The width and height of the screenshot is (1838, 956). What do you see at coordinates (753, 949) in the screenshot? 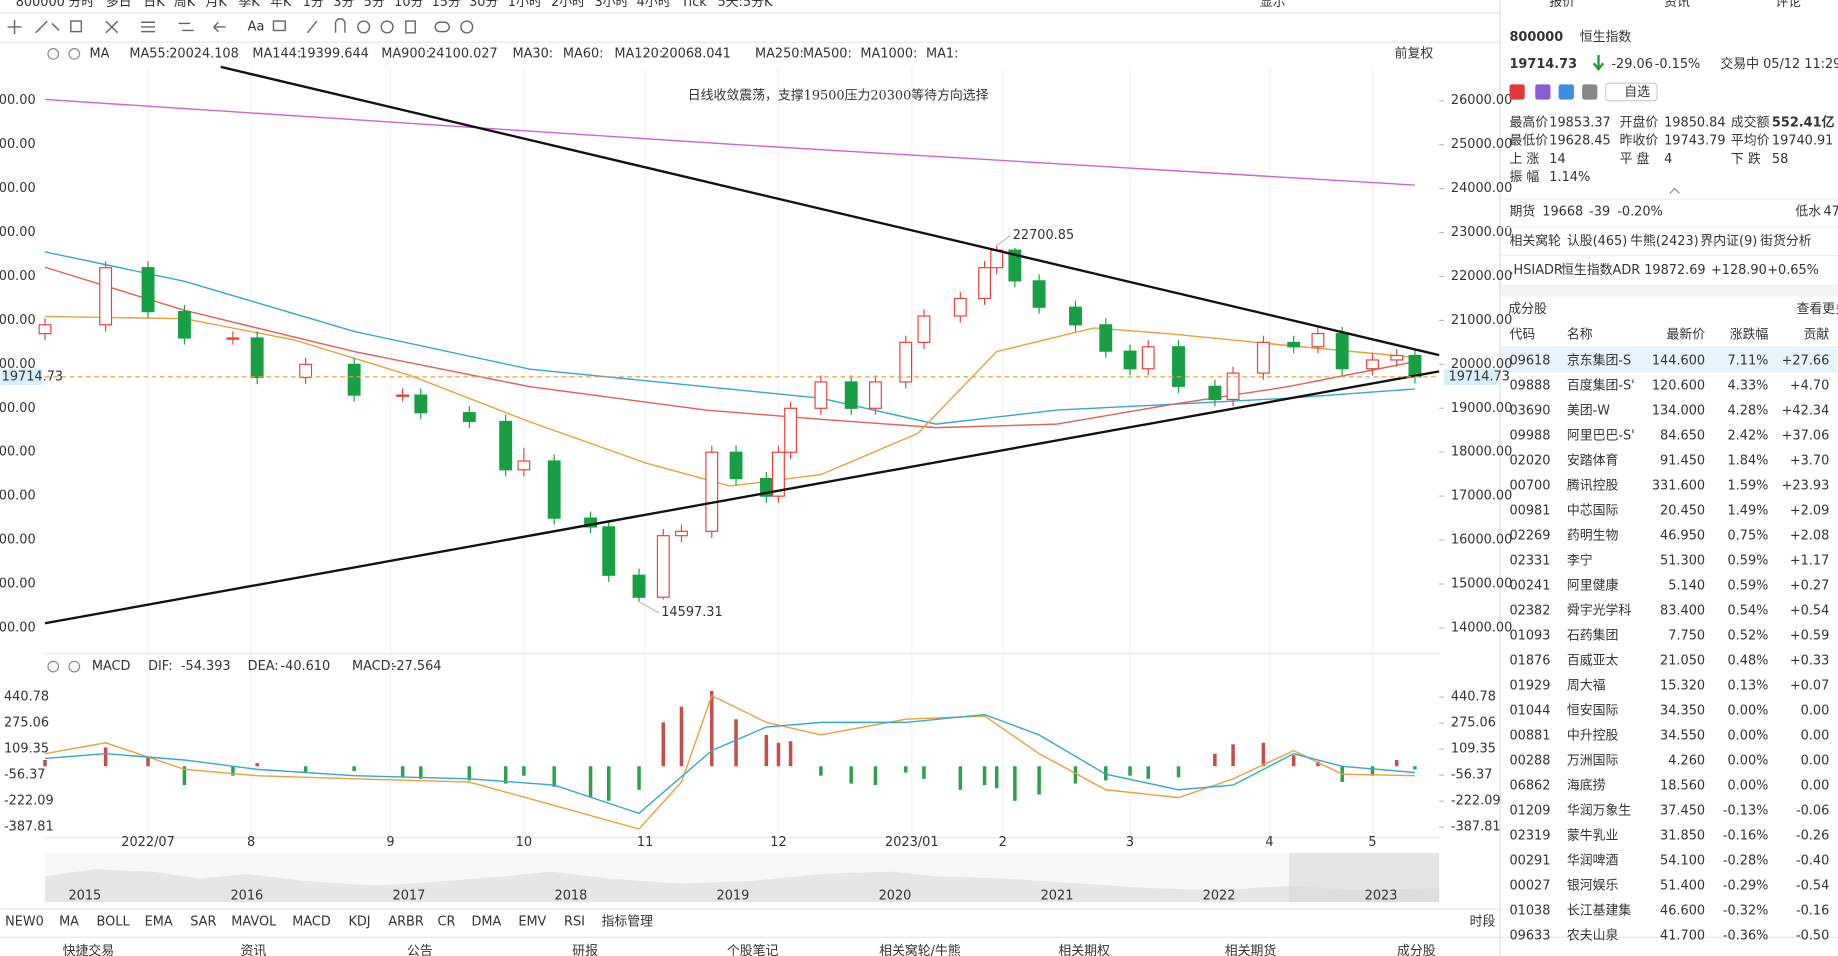
I see `bottom-tab: 个股笔记` at bounding box center [753, 949].